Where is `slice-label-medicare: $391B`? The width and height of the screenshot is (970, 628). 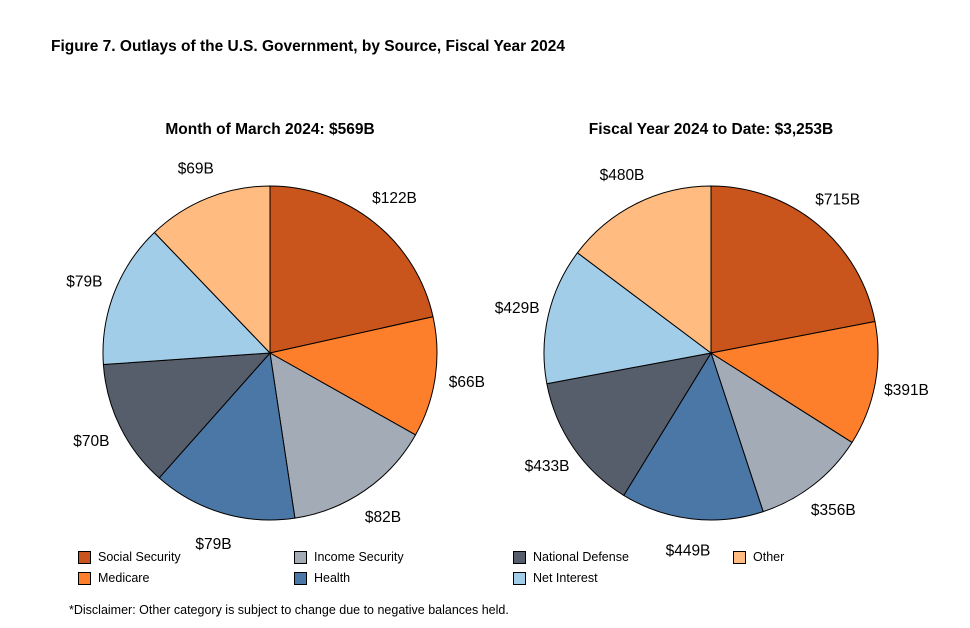 slice-label-medicare: $391B is located at coordinates (906, 390).